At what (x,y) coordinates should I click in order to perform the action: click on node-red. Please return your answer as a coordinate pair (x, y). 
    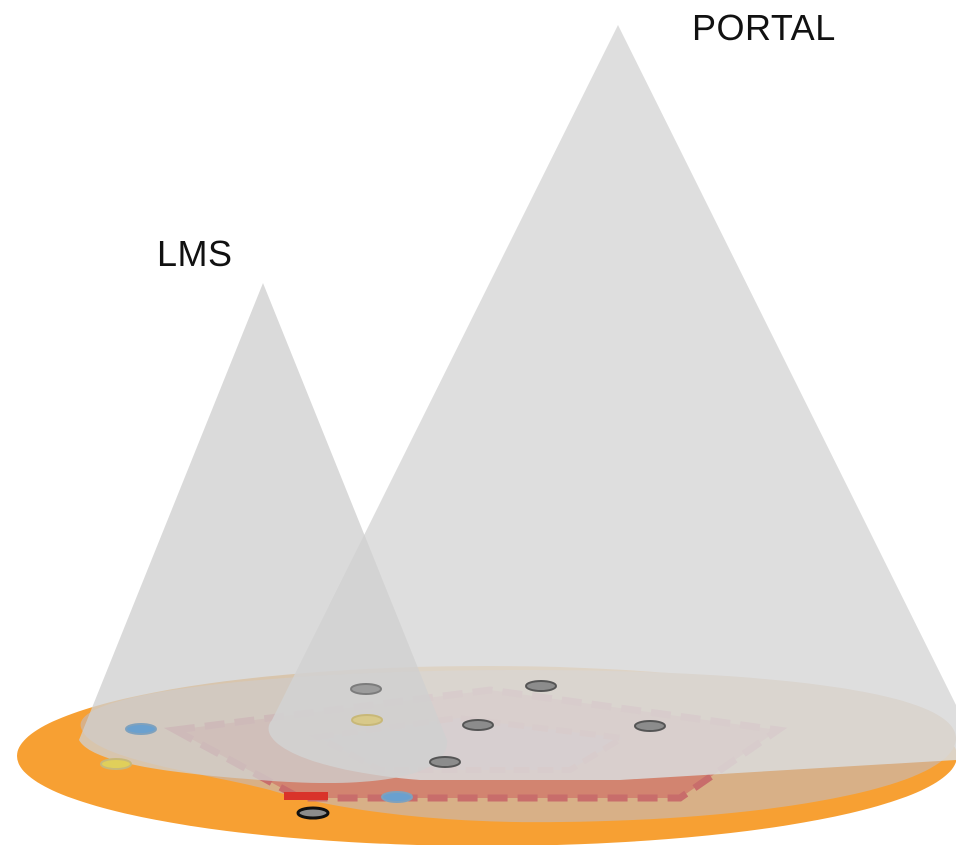
    Looking at the image, I should click on (306, 796).